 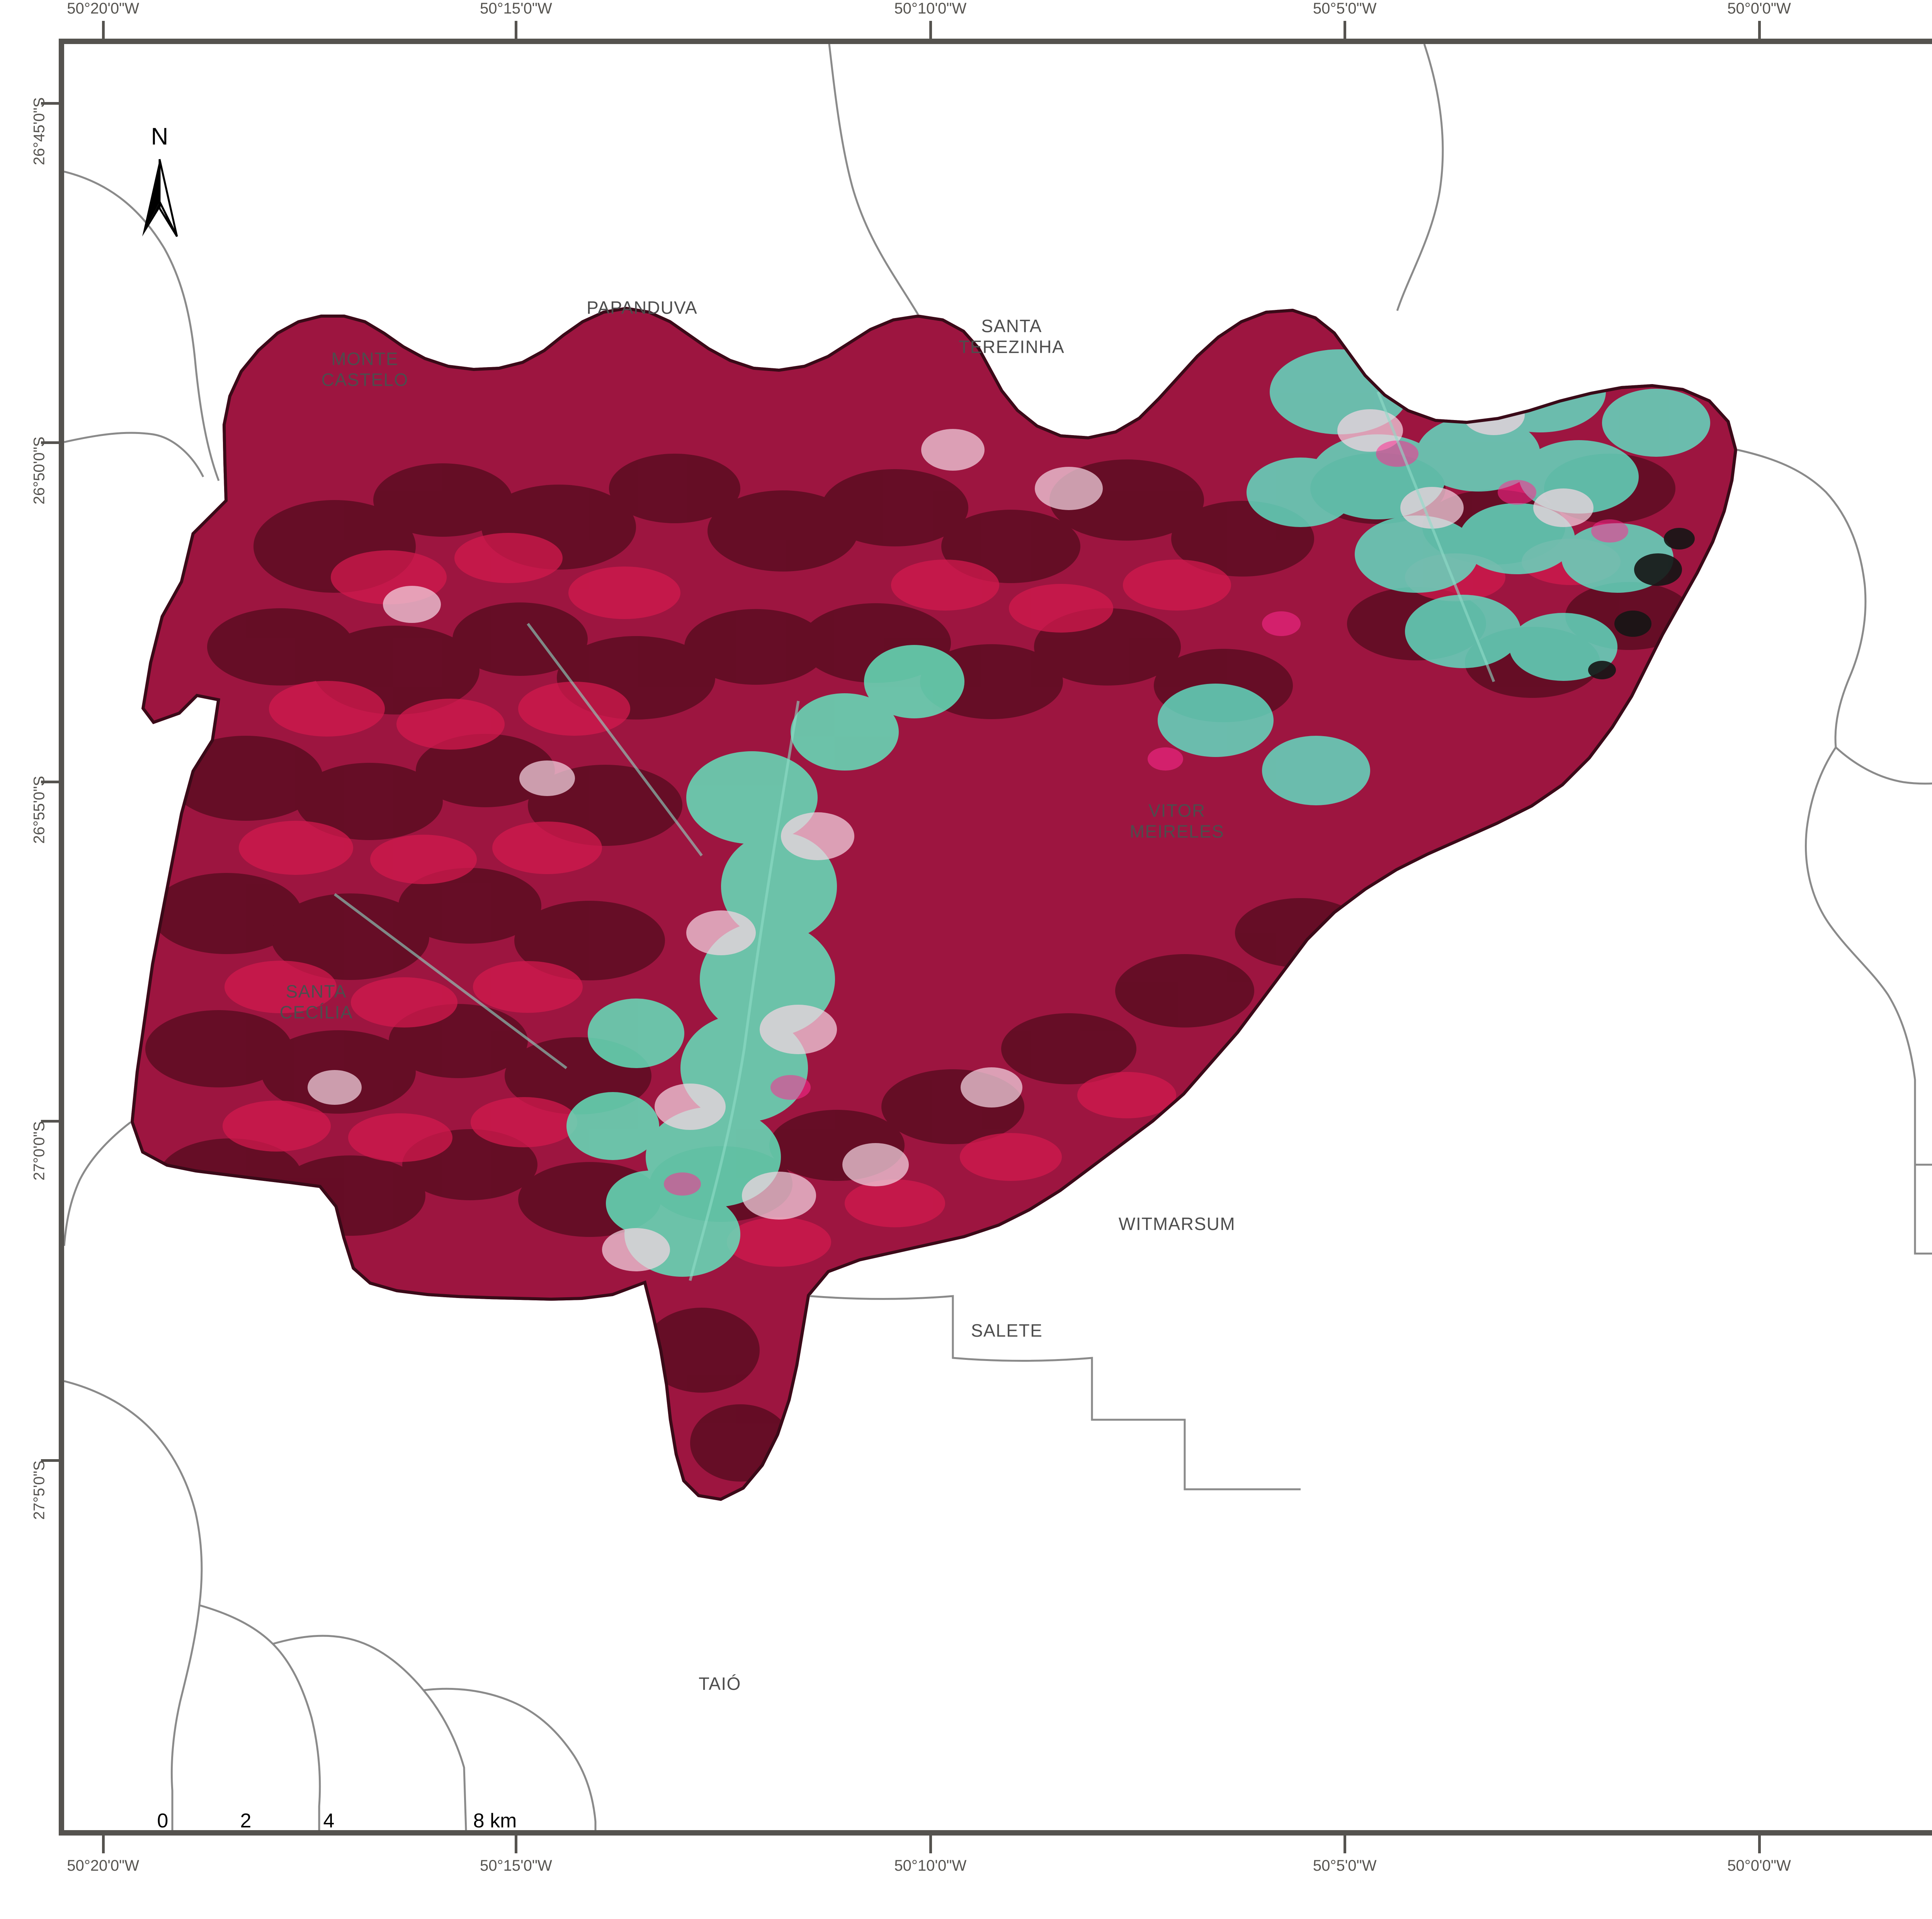 I want to click on longitude-label-top: 50°0'0"W, so click(x=1759, y=8).